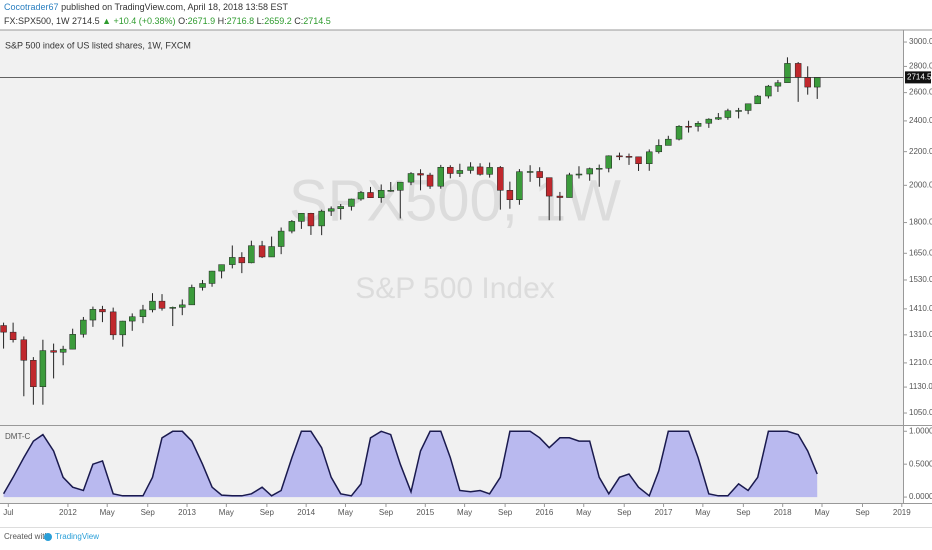 This screenshot has height=550, width=932. I want to click on y-tick-label: 2600.0, so click(920, 92).